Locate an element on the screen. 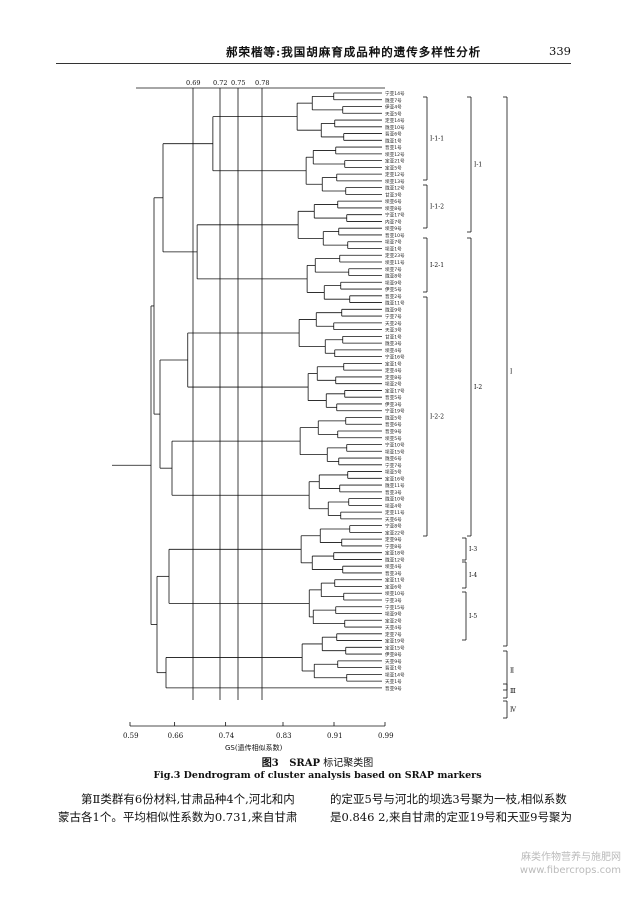 Image resolution: width=635 pixels, height=899 pixels. leaf-label: 宁亚14号 is located at coordinates (395, 93).